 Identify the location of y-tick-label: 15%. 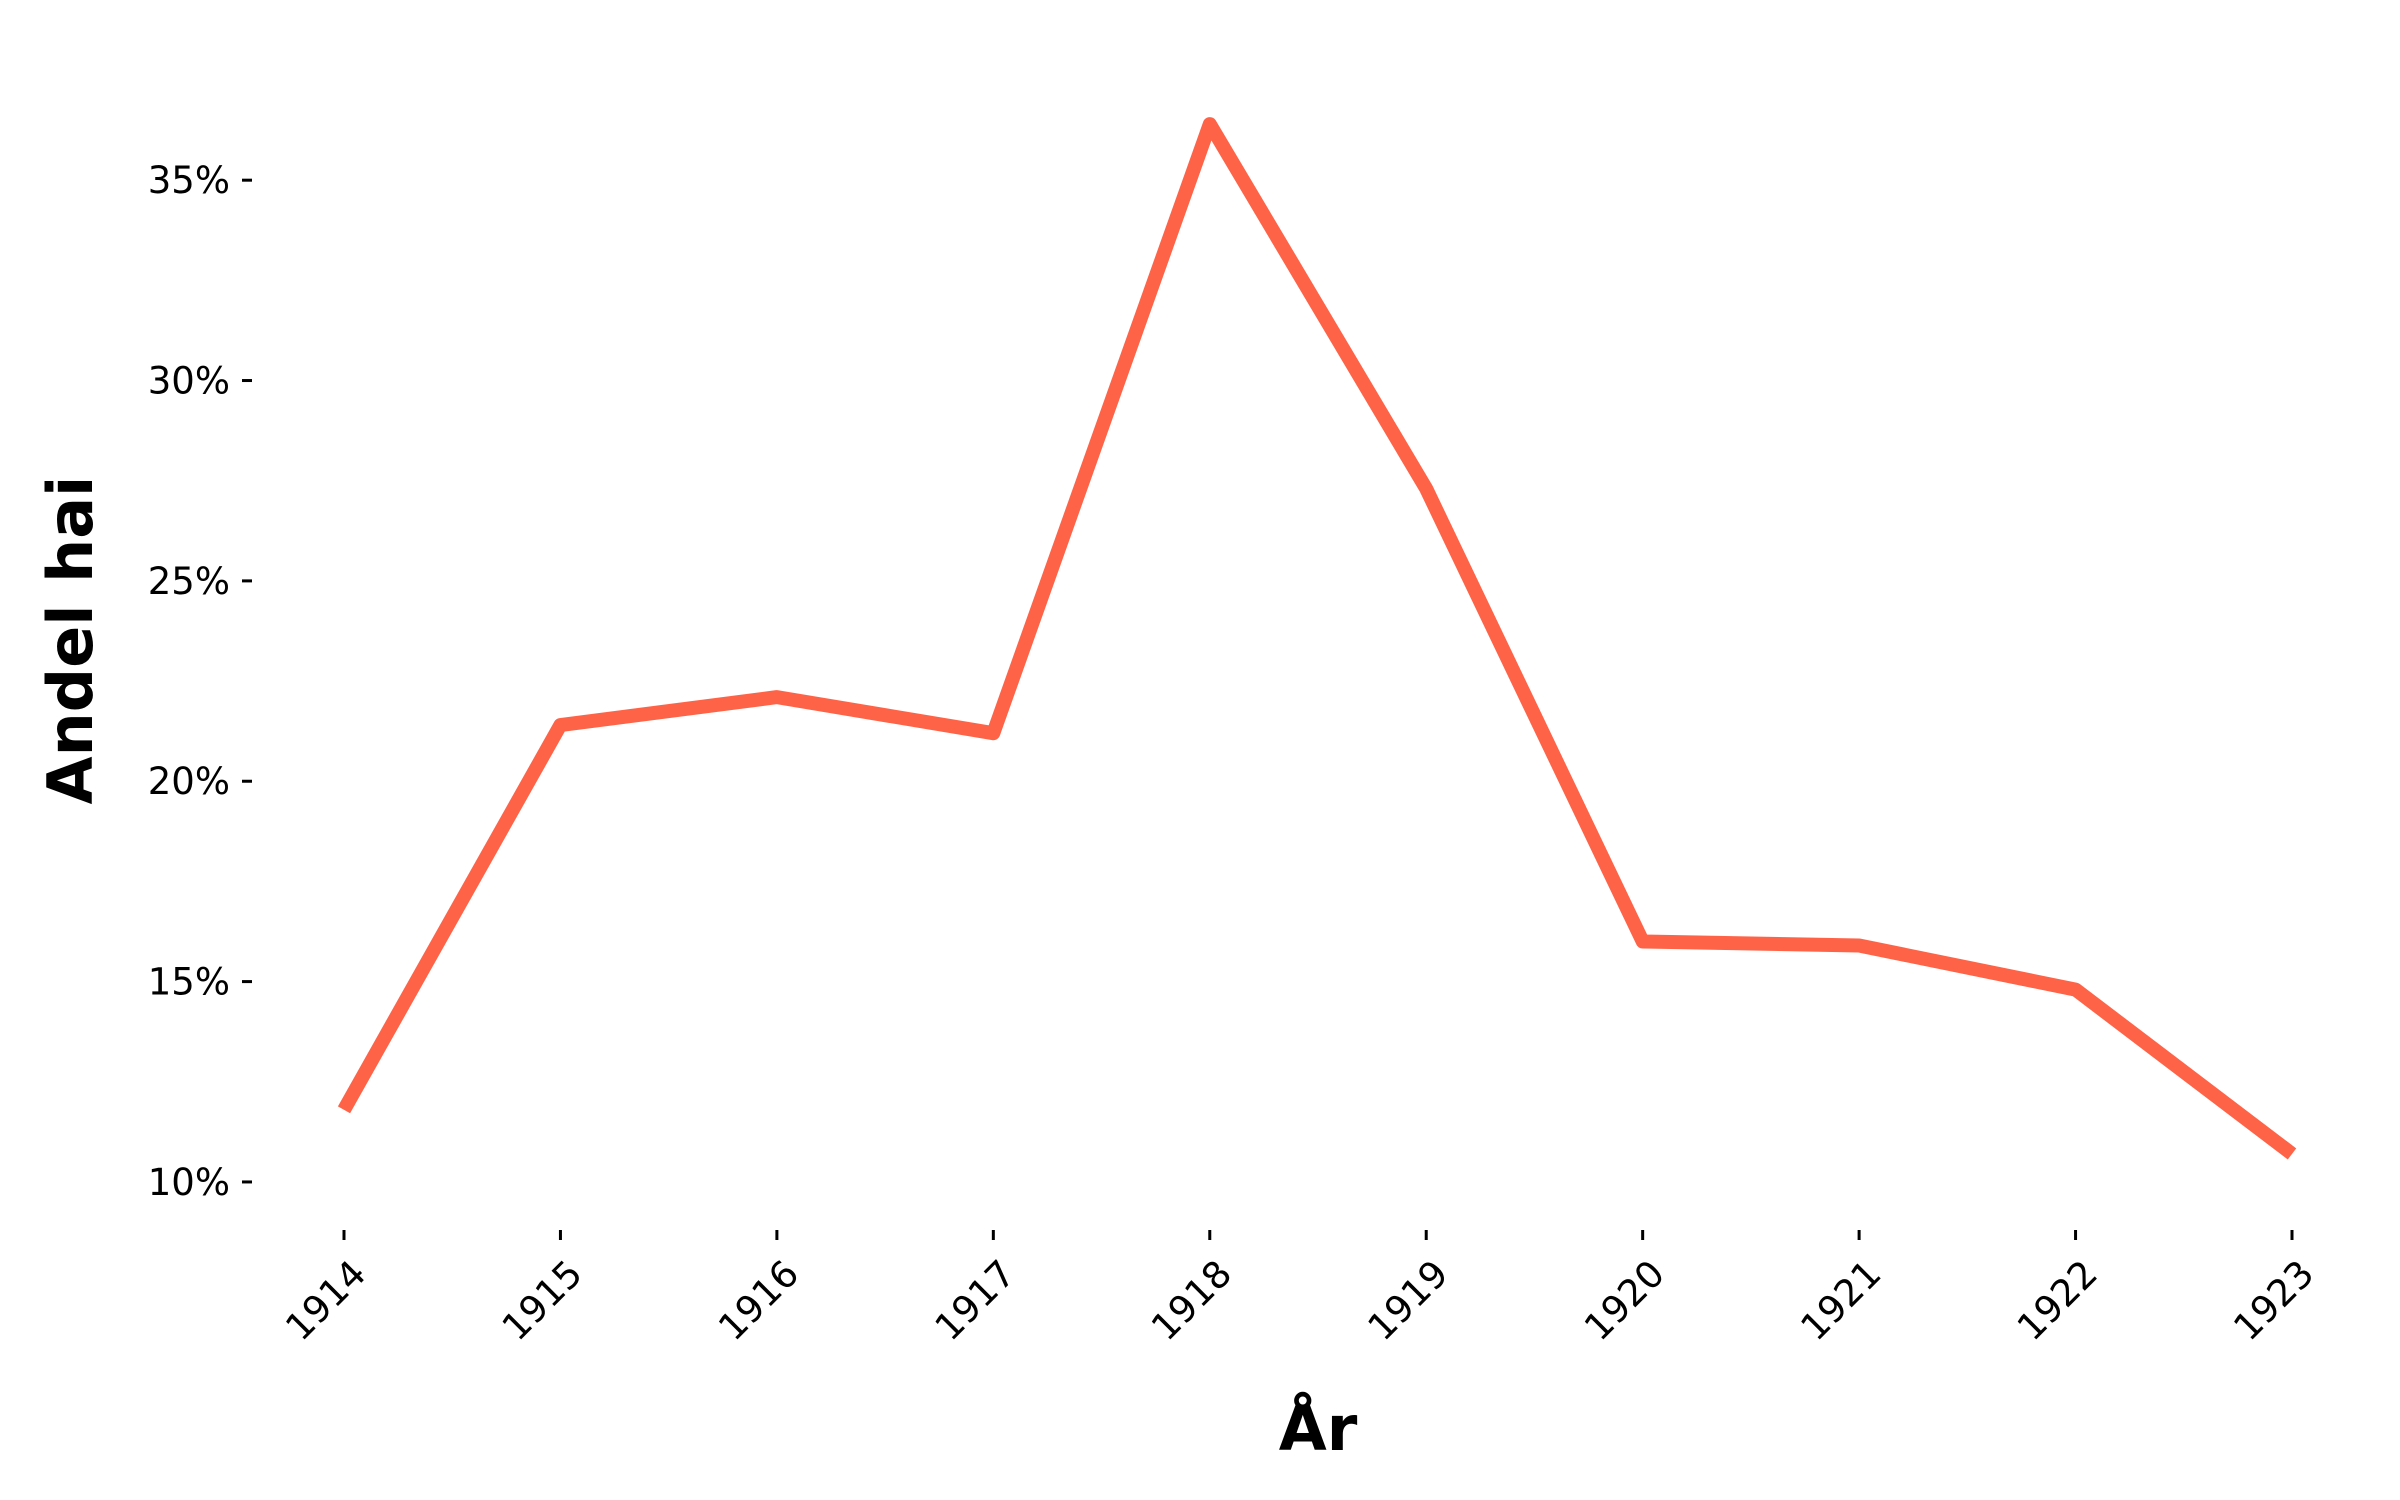
(189, 982).